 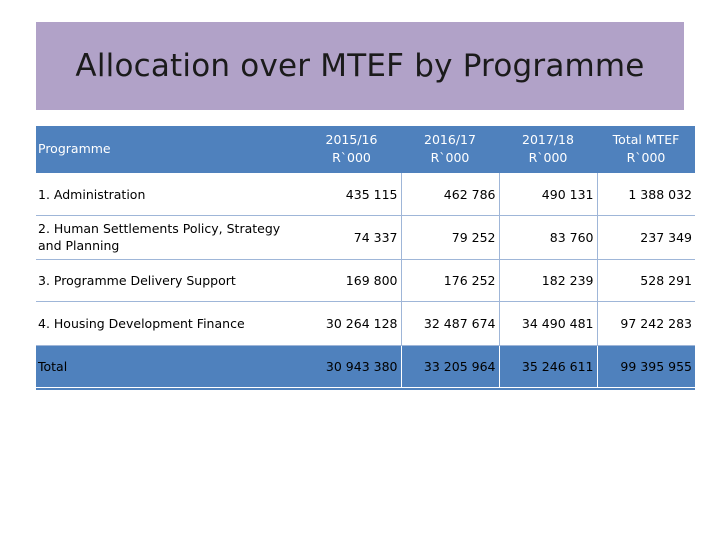 I want to click on total-2015-16: 30 943 380, so click(x=352, y=366).